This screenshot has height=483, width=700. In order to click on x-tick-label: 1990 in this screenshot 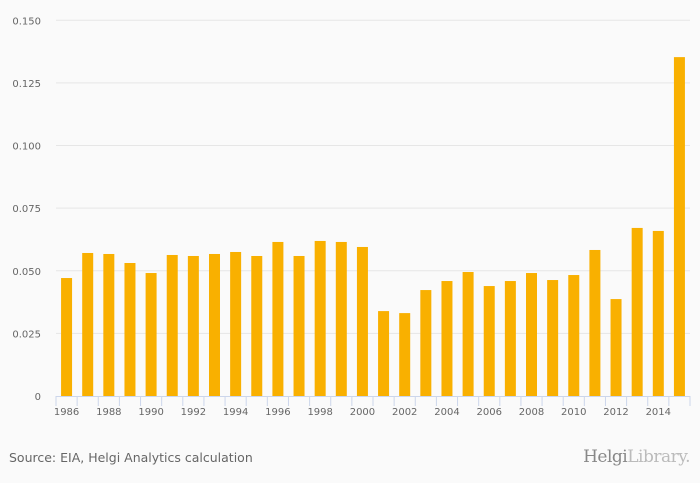, I will do `click(150, 412)`.